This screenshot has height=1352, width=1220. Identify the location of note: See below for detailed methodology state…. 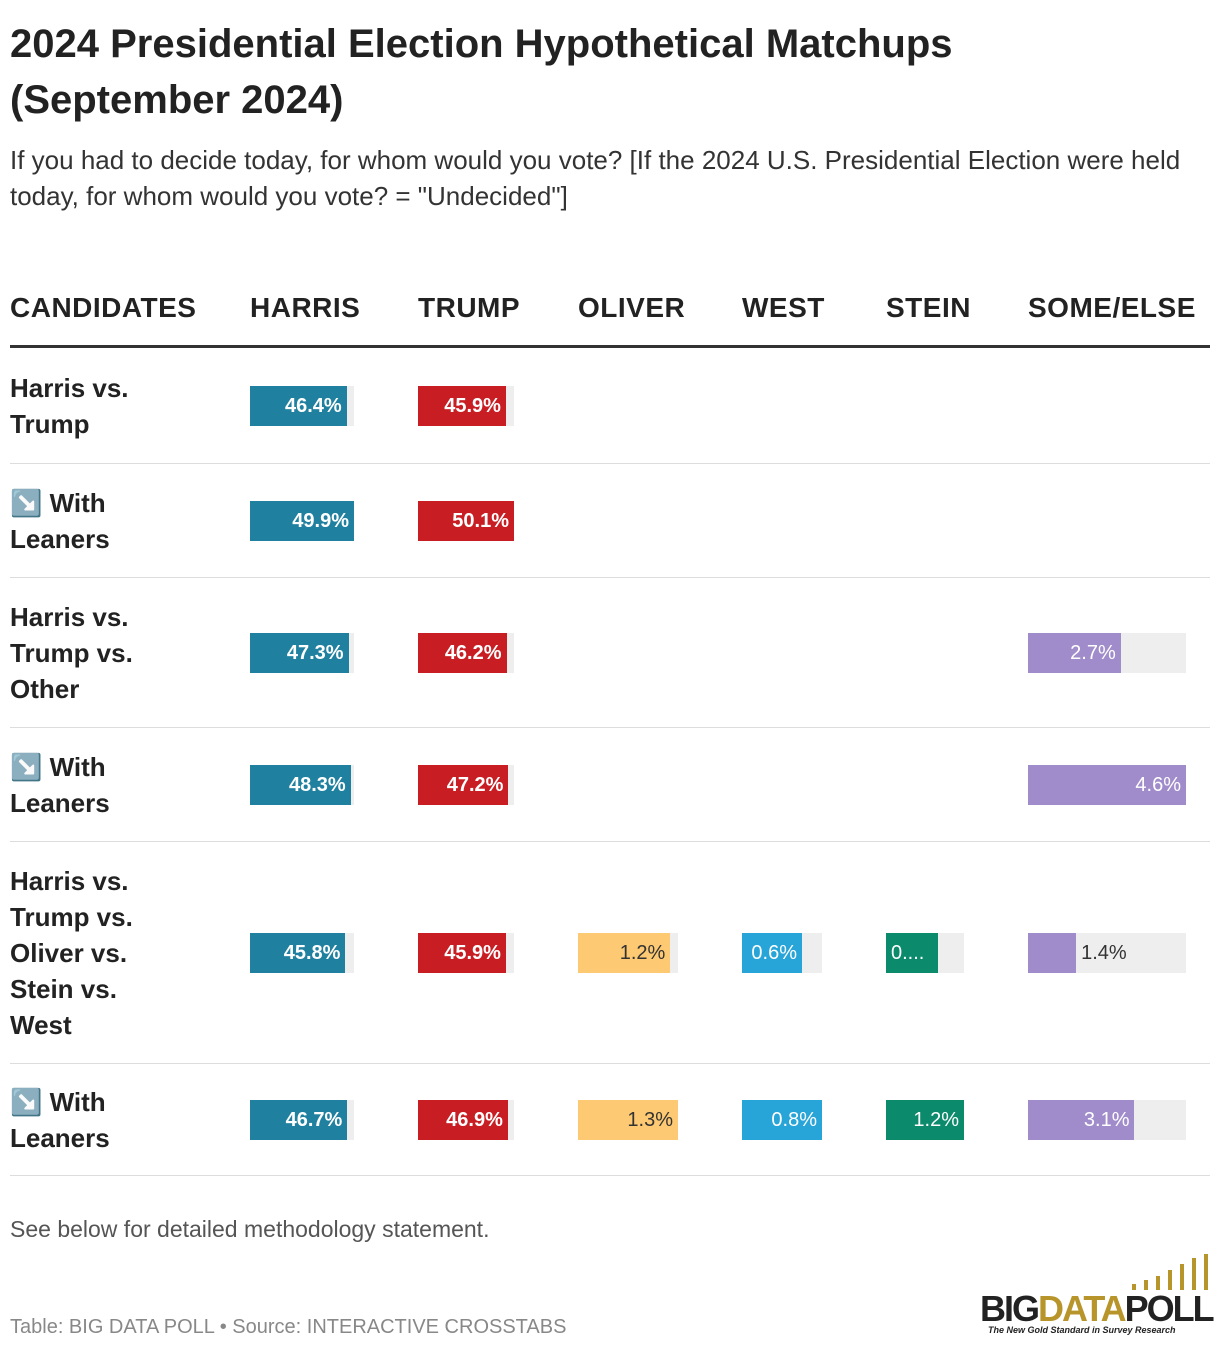
(250, 1229).